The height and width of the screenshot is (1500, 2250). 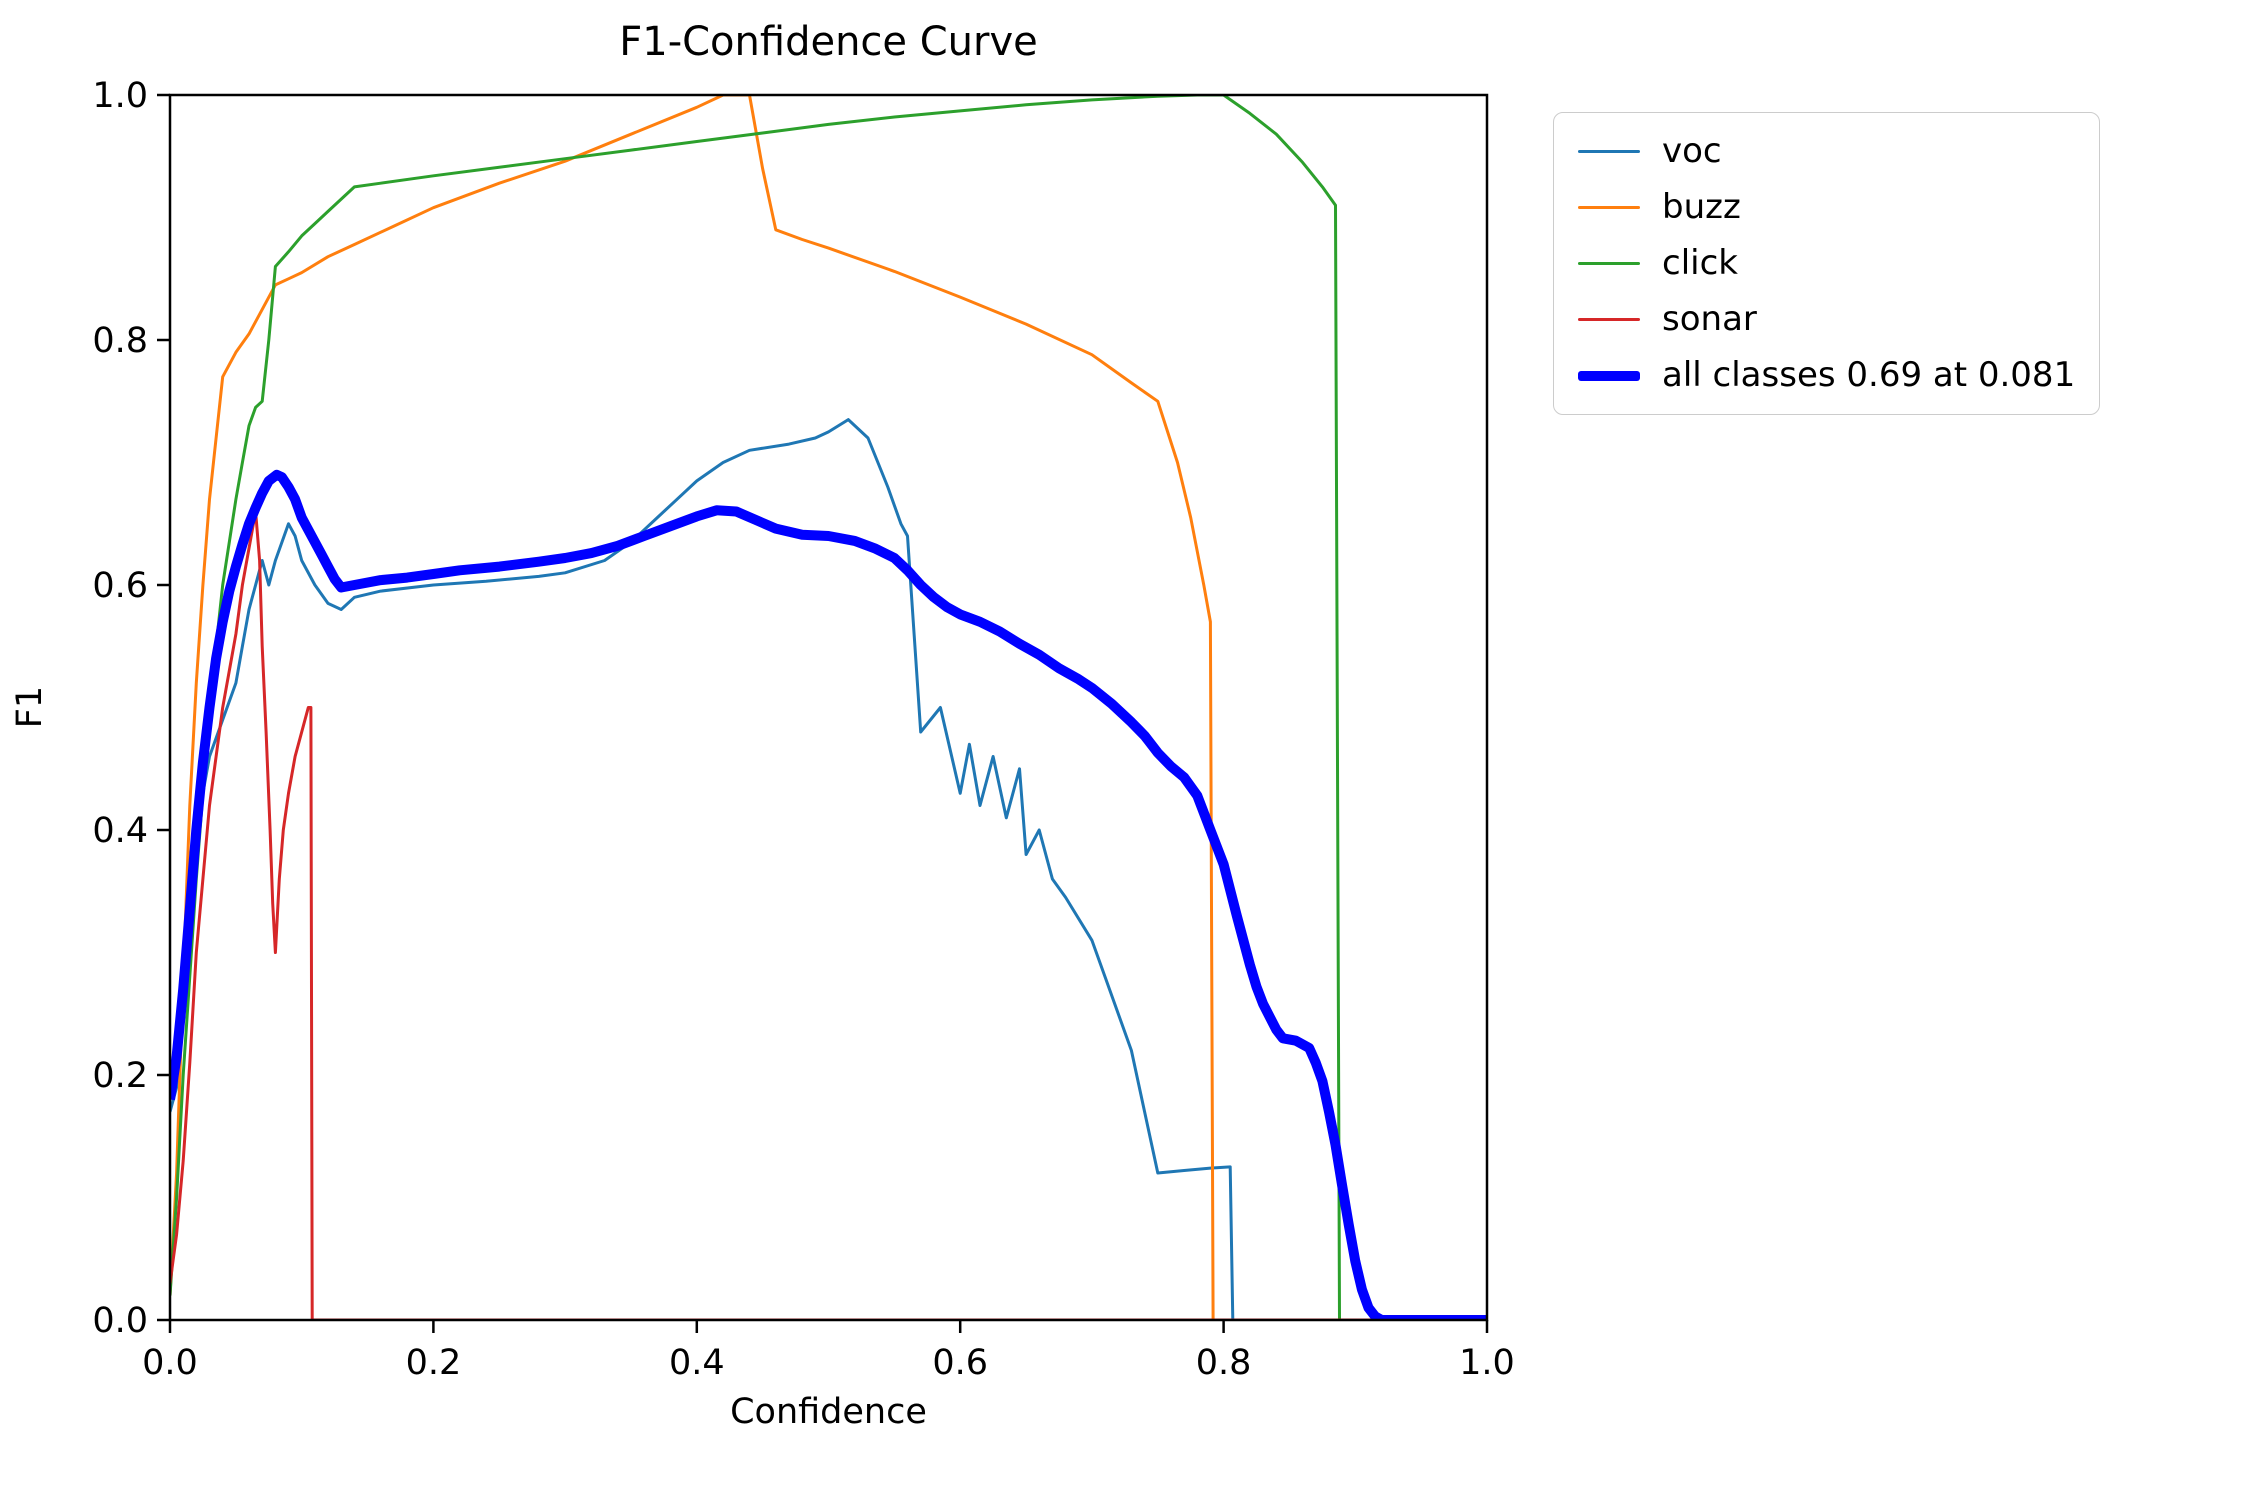 What do you see at coordinates (1869, 374) in the screenshot?
I see `legend-label-all-classes-0-69-at-0-081: all classes 0.69 at 0.081` at bounding box center [1869, 374].